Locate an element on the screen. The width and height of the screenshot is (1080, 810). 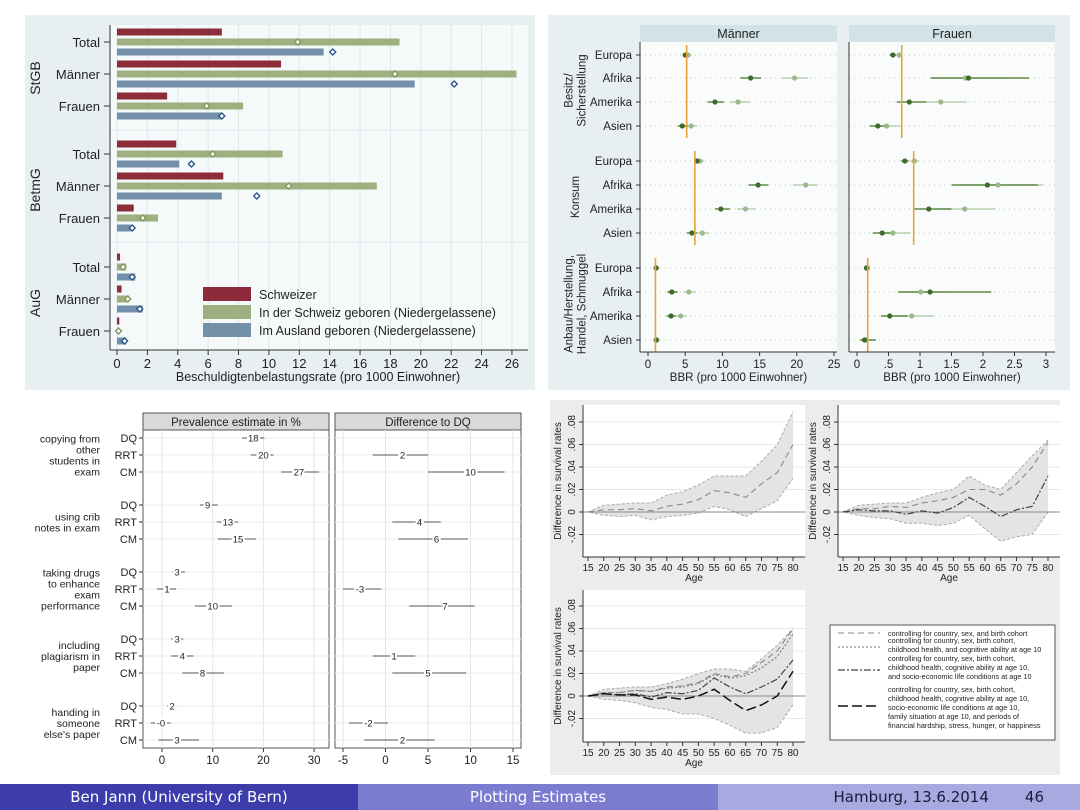
point-label: 4 is located at coordinates (182, 657).